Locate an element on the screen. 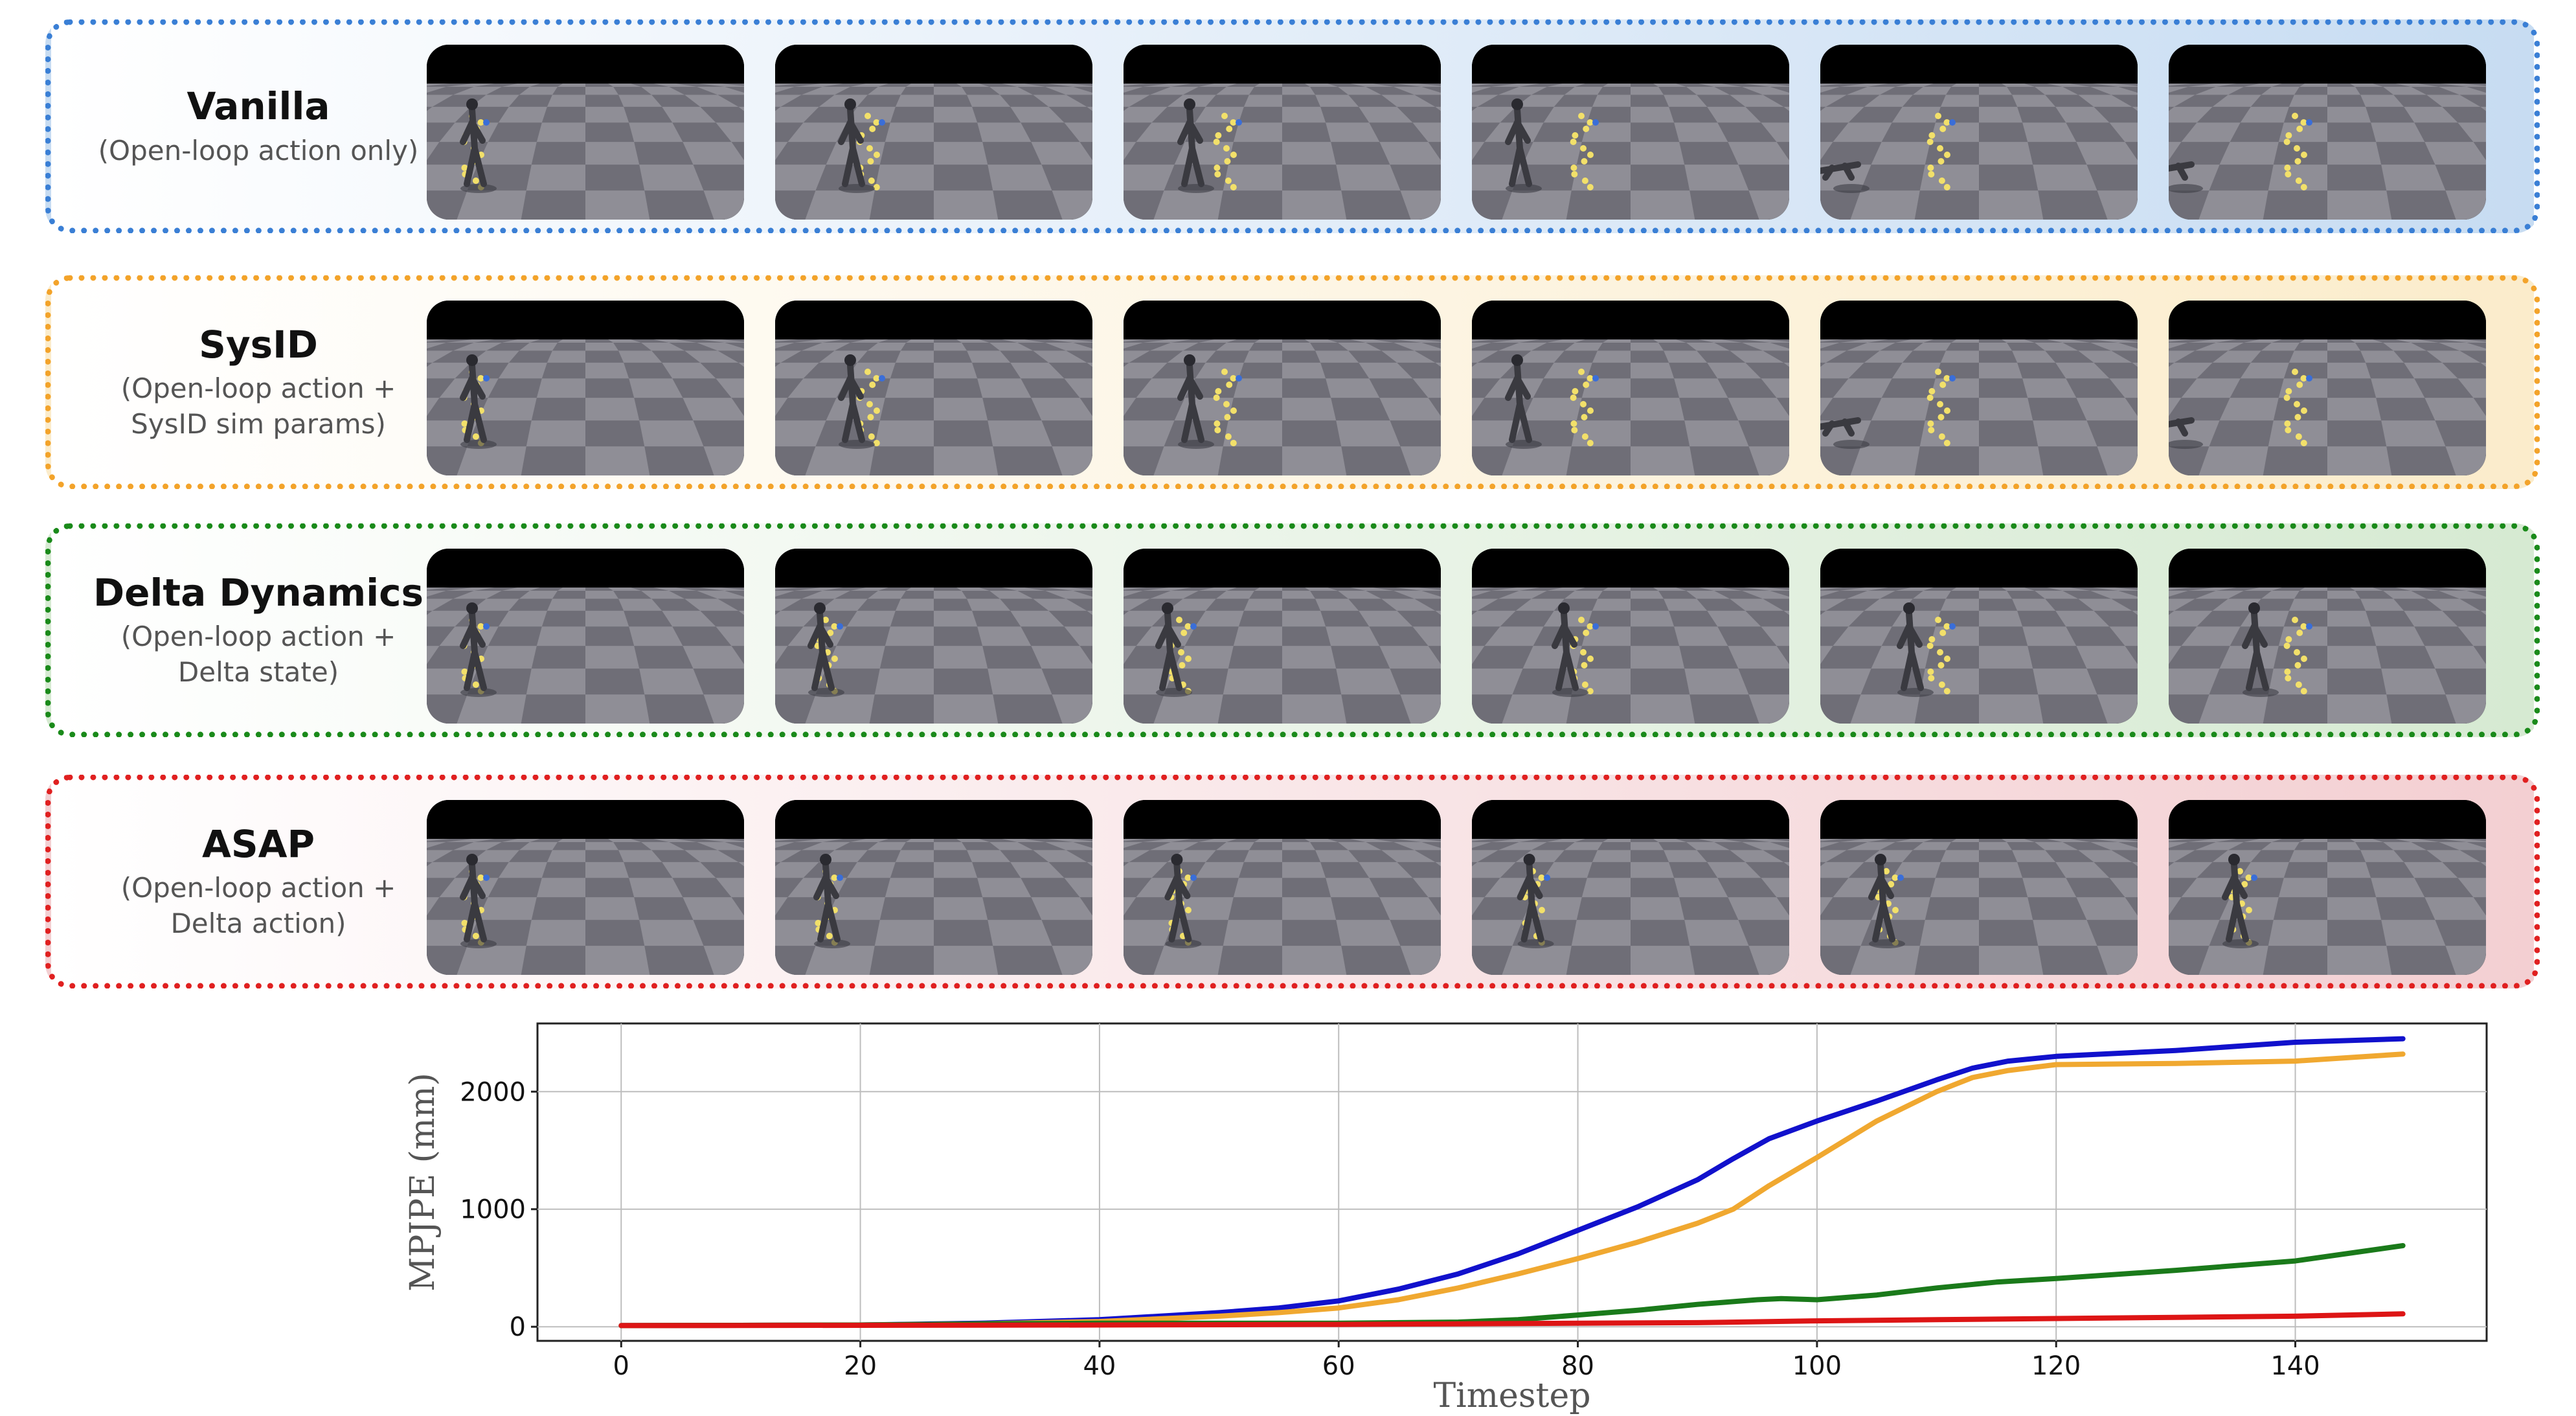  method-label: ASAP (Open-loop action + Delta action) is located at coordinates (258, 882).